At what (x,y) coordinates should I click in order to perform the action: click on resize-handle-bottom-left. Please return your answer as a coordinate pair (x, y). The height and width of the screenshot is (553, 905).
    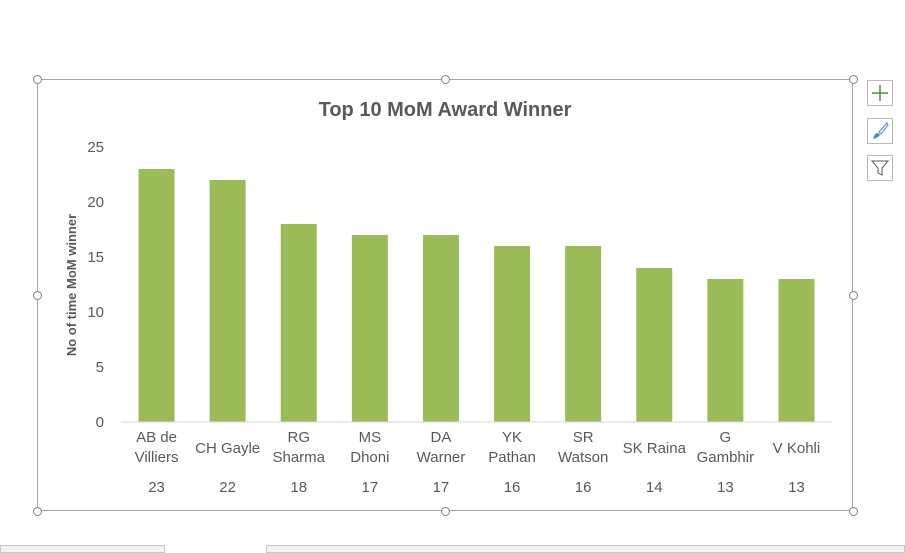
    Looking at the image, I should click on (37, 511).